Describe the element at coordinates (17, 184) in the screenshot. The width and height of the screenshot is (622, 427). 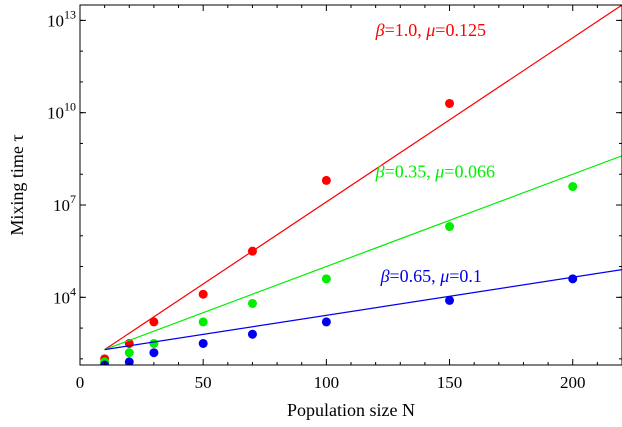
I see `y-axis-title: Mixing time τ` at that location.